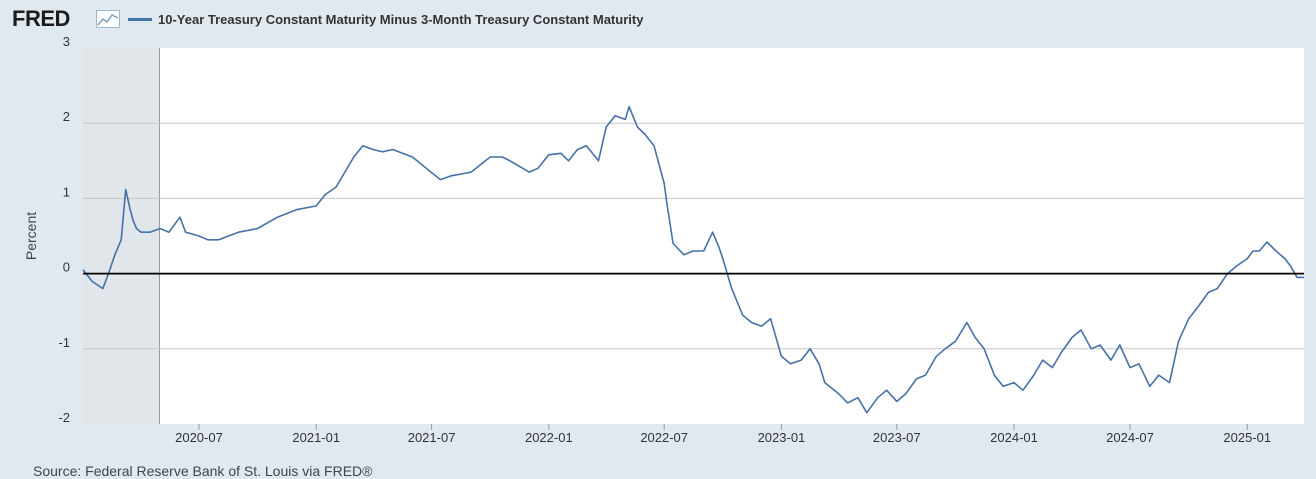 The height and width of the screenshot is (479, 1316). Describe the element at coordinates (199, 437) in the screenshot. I see `x-tick-label: 2020-07` at that location.